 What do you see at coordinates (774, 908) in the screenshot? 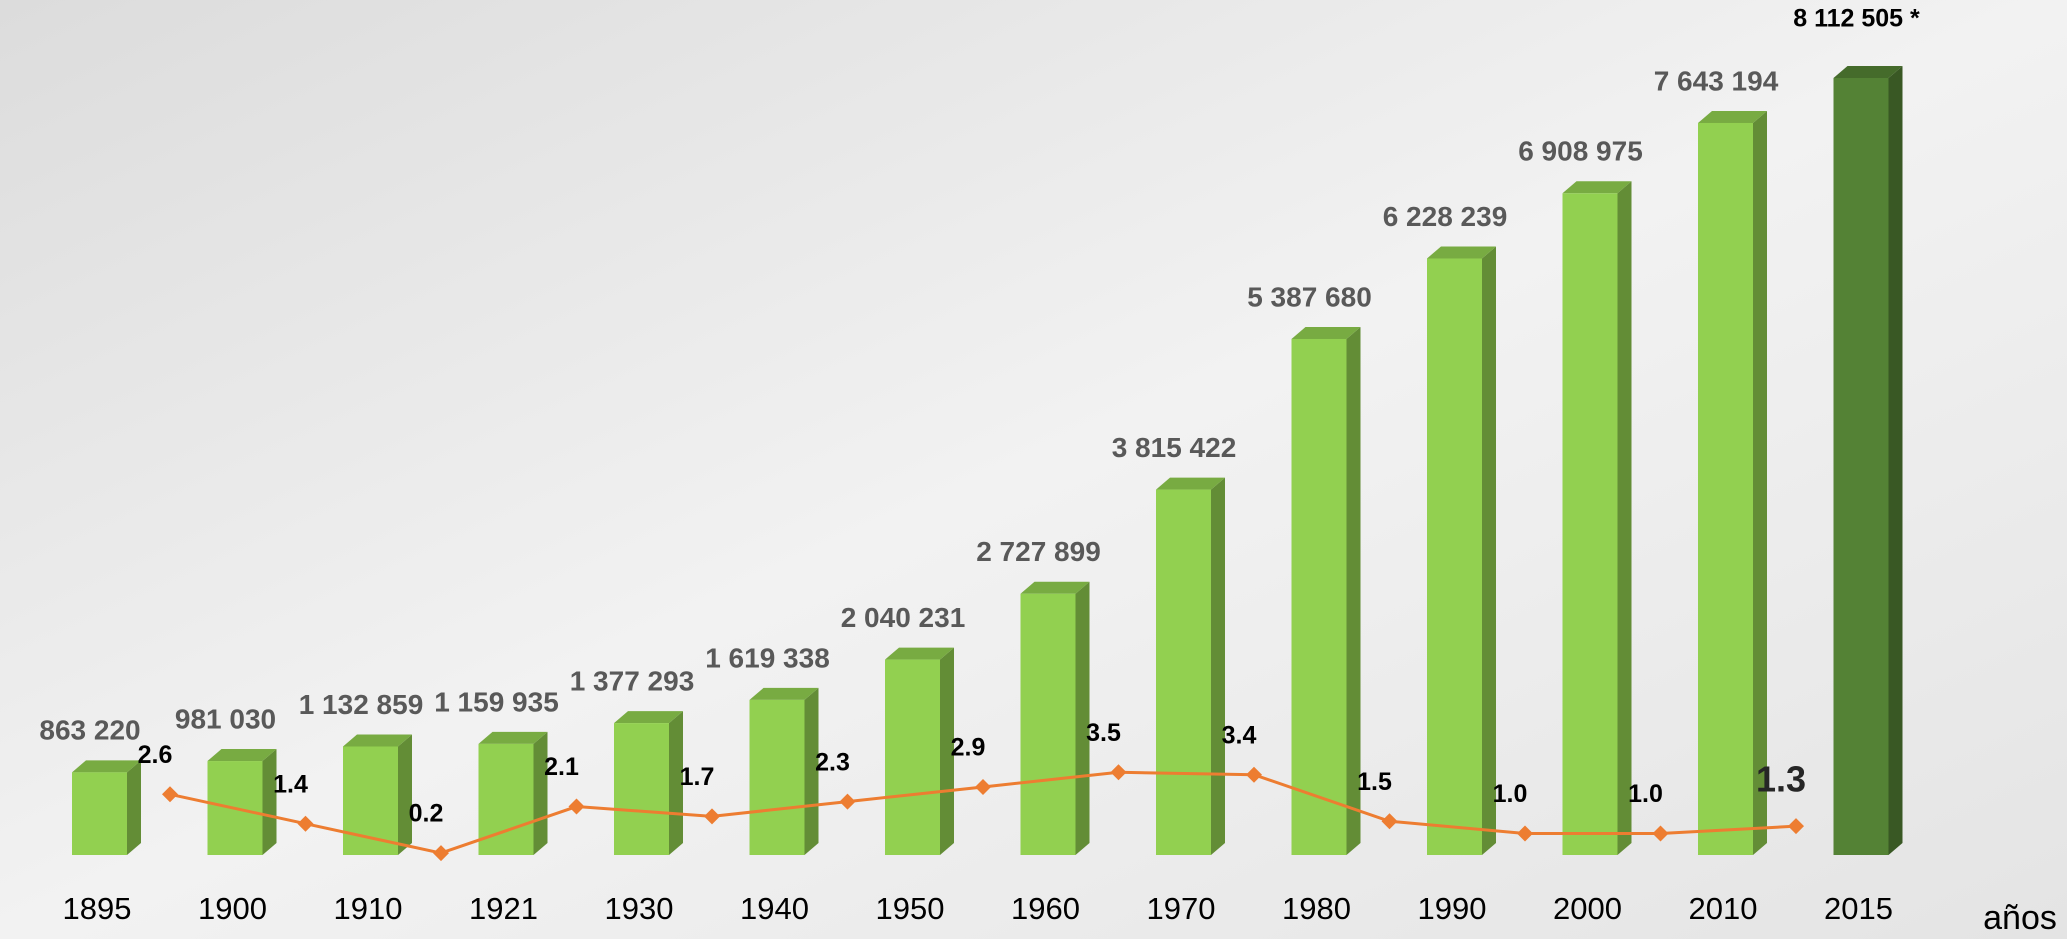
I see `x-tick-label: 1940` at bounding box center [774, 908].